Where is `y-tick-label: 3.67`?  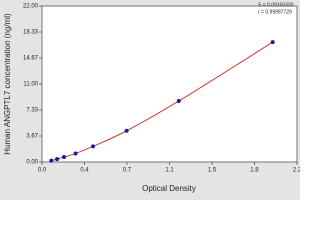 y-tick-label: 3.67 is located at coordinates (32, 137).